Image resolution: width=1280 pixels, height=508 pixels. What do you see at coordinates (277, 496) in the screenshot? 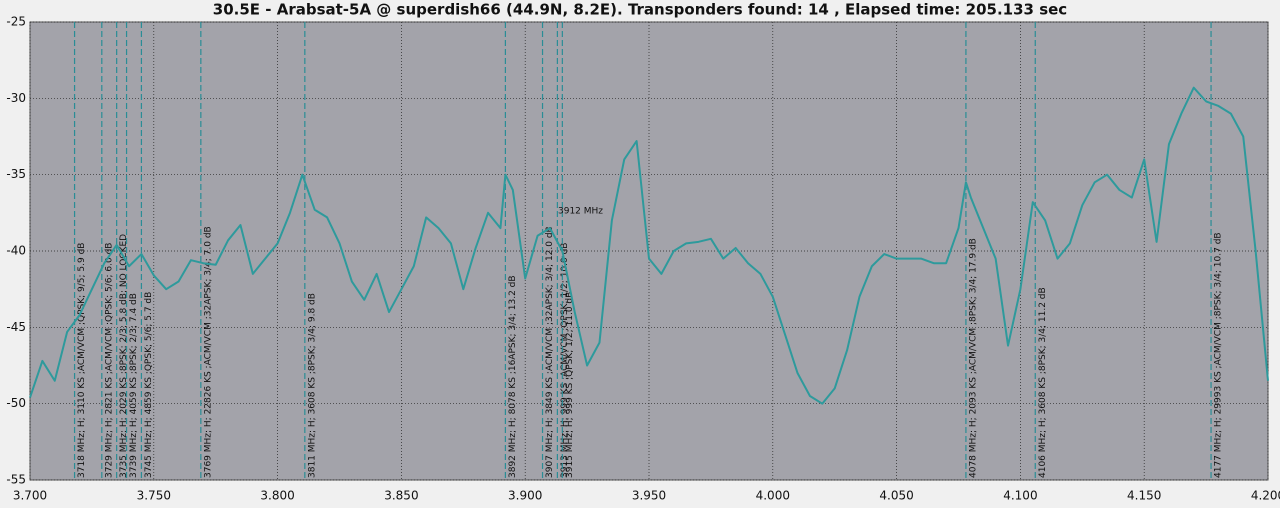
I see `x-tick-label: 3.800` at bounding box center [277, 496].